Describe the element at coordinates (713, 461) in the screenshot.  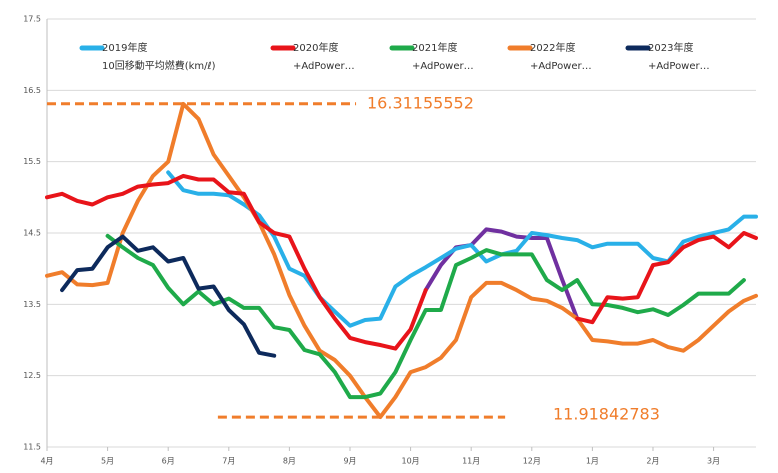
I see `x-tick-label: 3月` at that location.